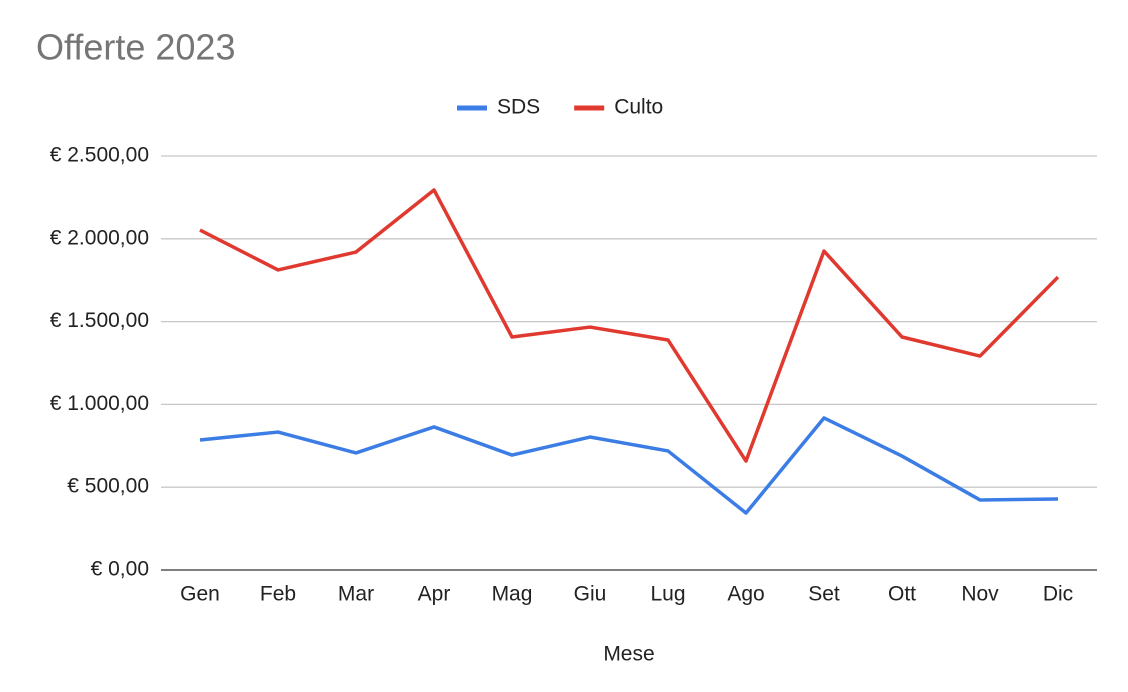  Describe the element at coordinates (628, 654) in the screenshot. I see `x-axis-title: Mese` at that location.